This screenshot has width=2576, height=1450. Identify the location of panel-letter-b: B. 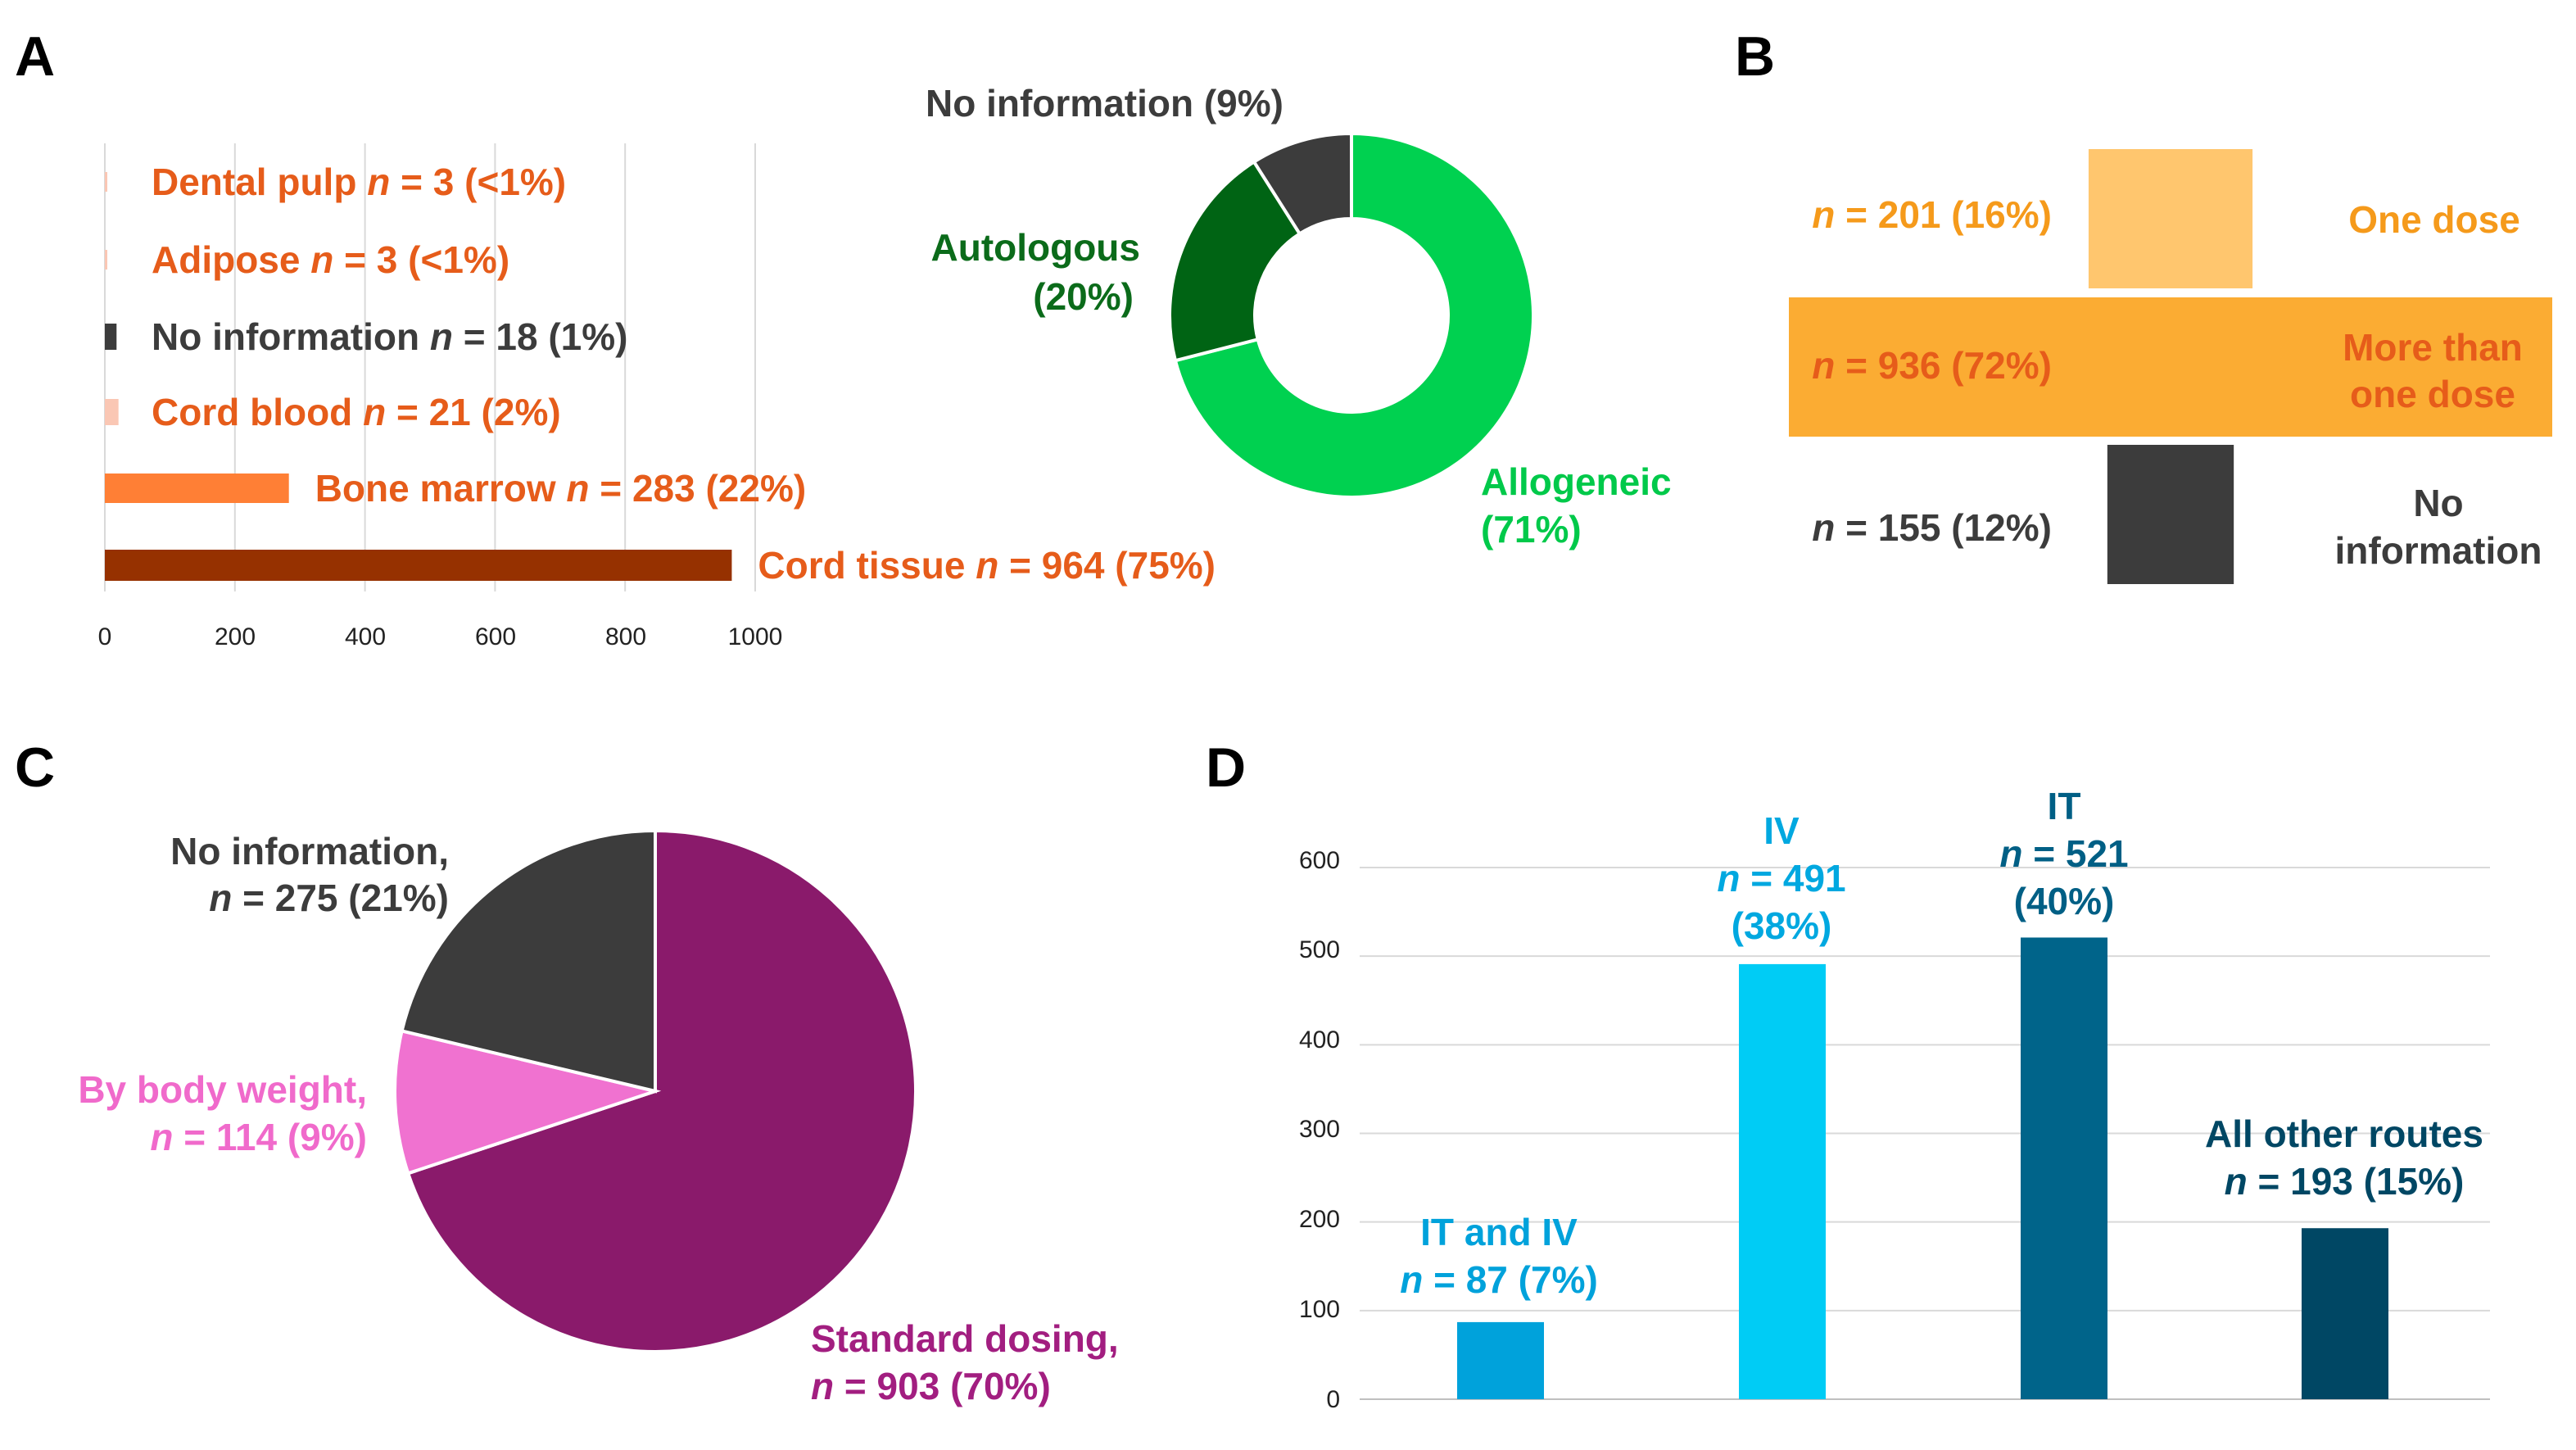
(1755, 56).